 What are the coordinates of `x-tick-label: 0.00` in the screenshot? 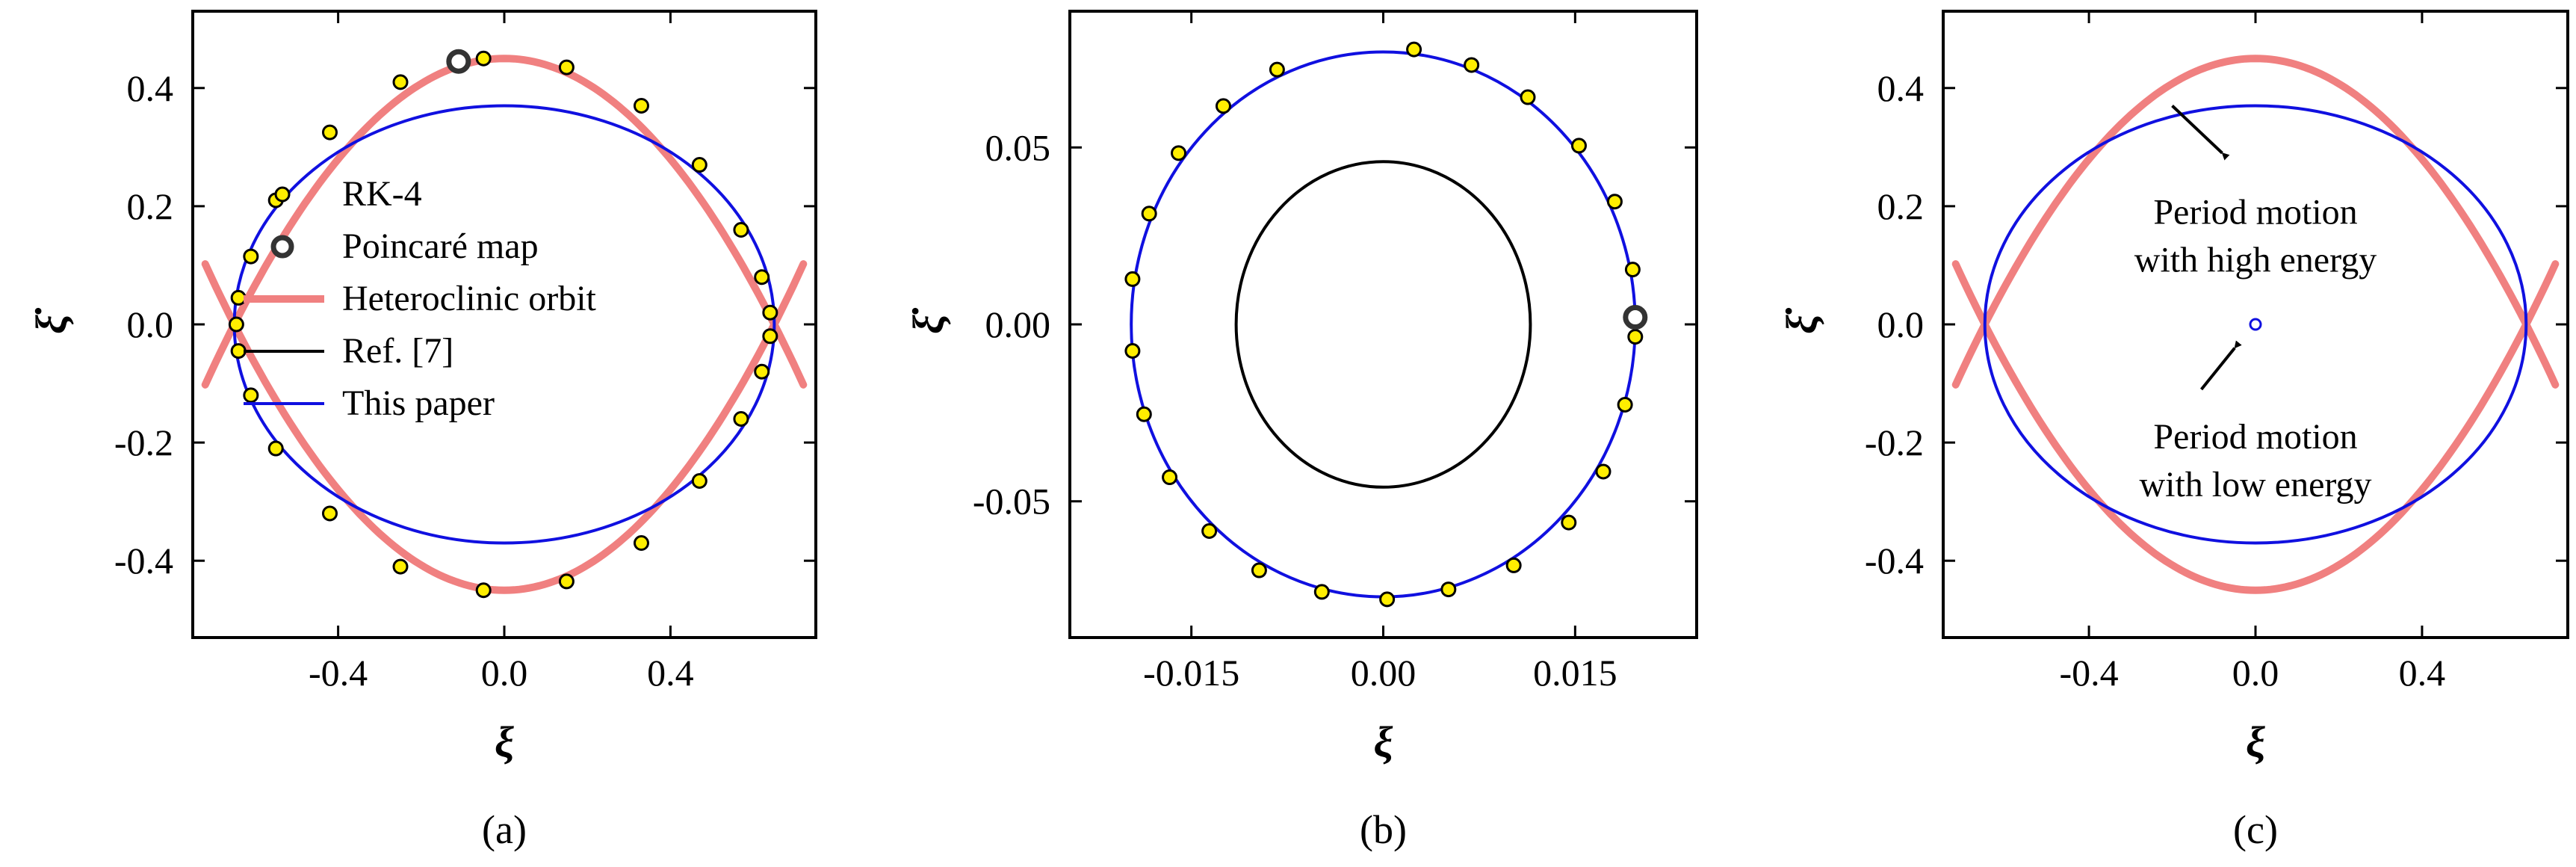 It's located at (1384, 673).